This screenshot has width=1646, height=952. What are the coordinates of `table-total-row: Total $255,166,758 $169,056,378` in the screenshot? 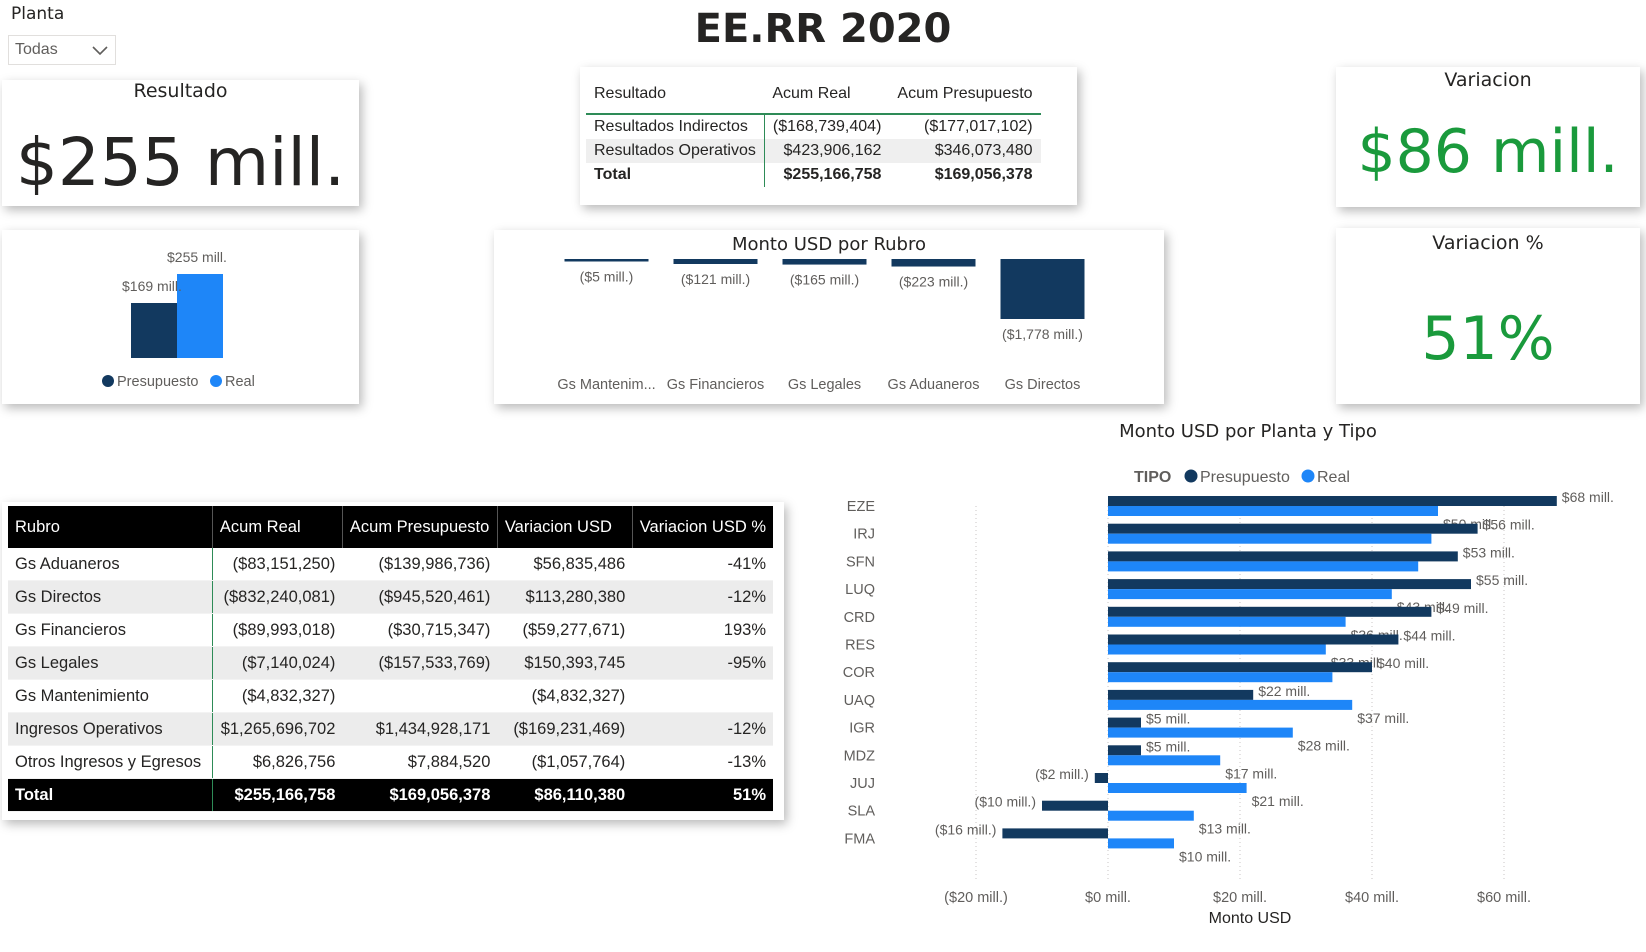 It's located at (813, 175).